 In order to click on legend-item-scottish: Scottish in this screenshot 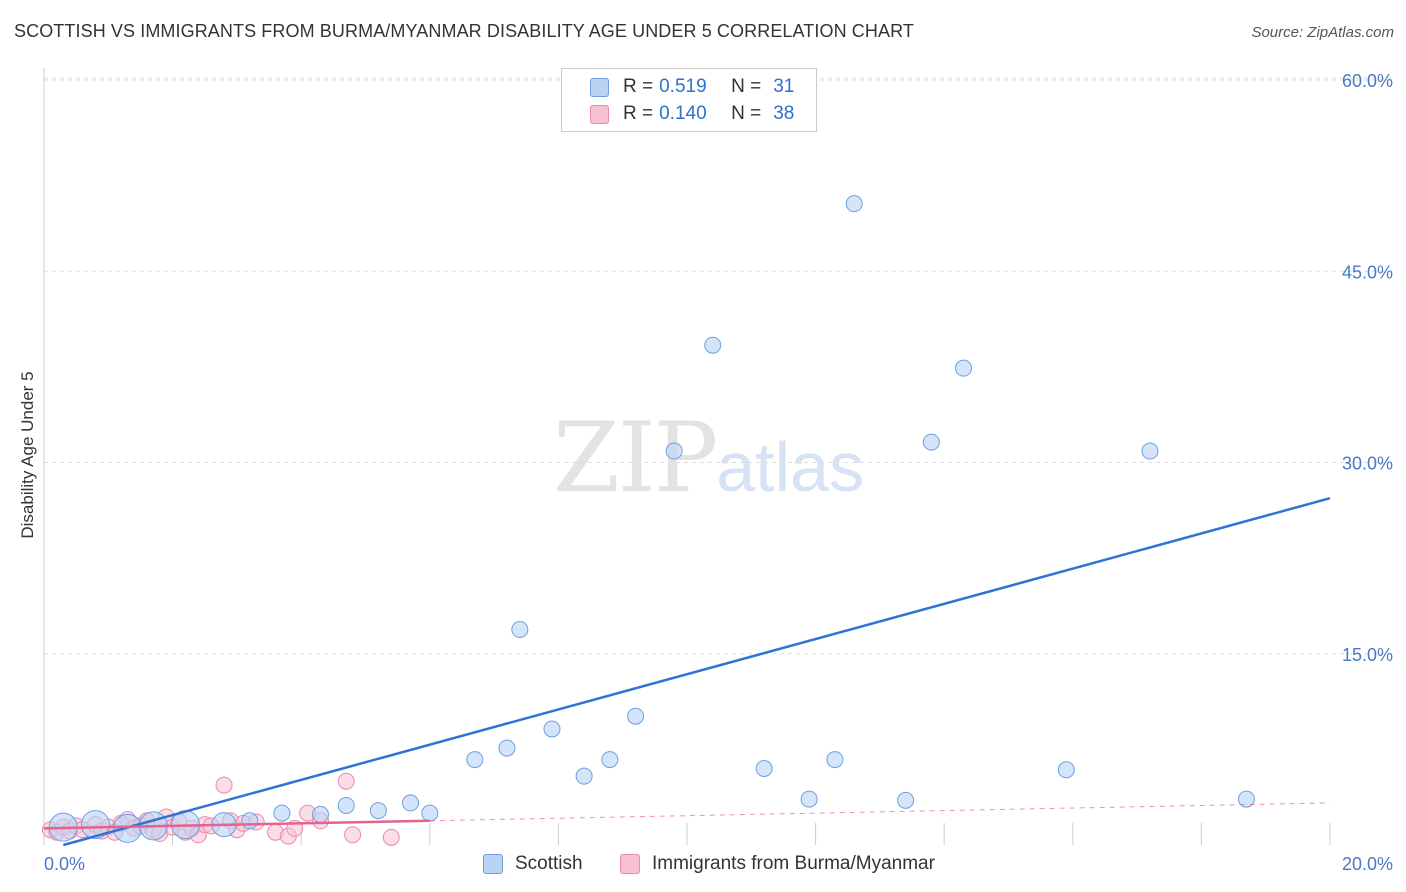, I will do `click(533, 864)`.